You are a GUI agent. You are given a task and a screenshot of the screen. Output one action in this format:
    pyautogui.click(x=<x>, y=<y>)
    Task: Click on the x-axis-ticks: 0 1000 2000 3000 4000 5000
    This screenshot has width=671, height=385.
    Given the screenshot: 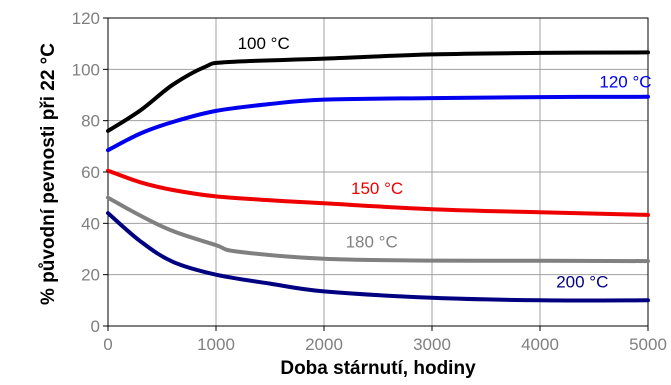 What is the action you would take?
    pyautogui.click(x=385, y=340)
    